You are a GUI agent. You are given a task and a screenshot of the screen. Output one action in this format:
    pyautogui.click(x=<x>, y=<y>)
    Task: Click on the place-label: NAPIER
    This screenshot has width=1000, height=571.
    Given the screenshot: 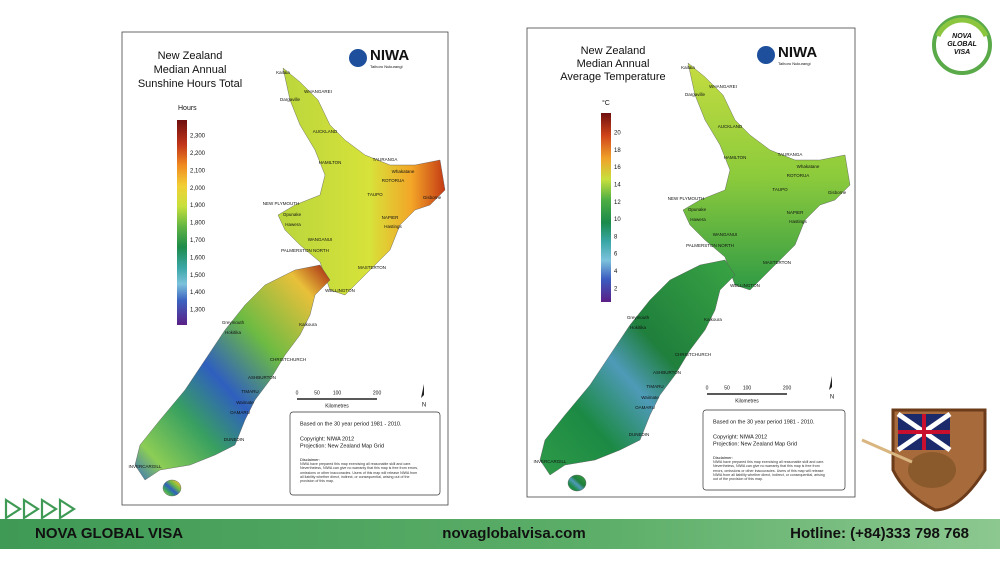 What is the action you would take?
    pyautogui.click(x=391, y=217)
    